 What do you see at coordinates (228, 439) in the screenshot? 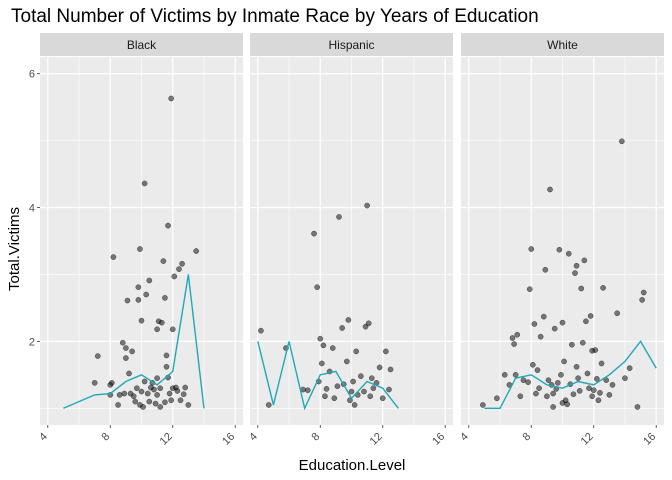
I see `x-tick-label: 16` at bounding box center [228, 439].